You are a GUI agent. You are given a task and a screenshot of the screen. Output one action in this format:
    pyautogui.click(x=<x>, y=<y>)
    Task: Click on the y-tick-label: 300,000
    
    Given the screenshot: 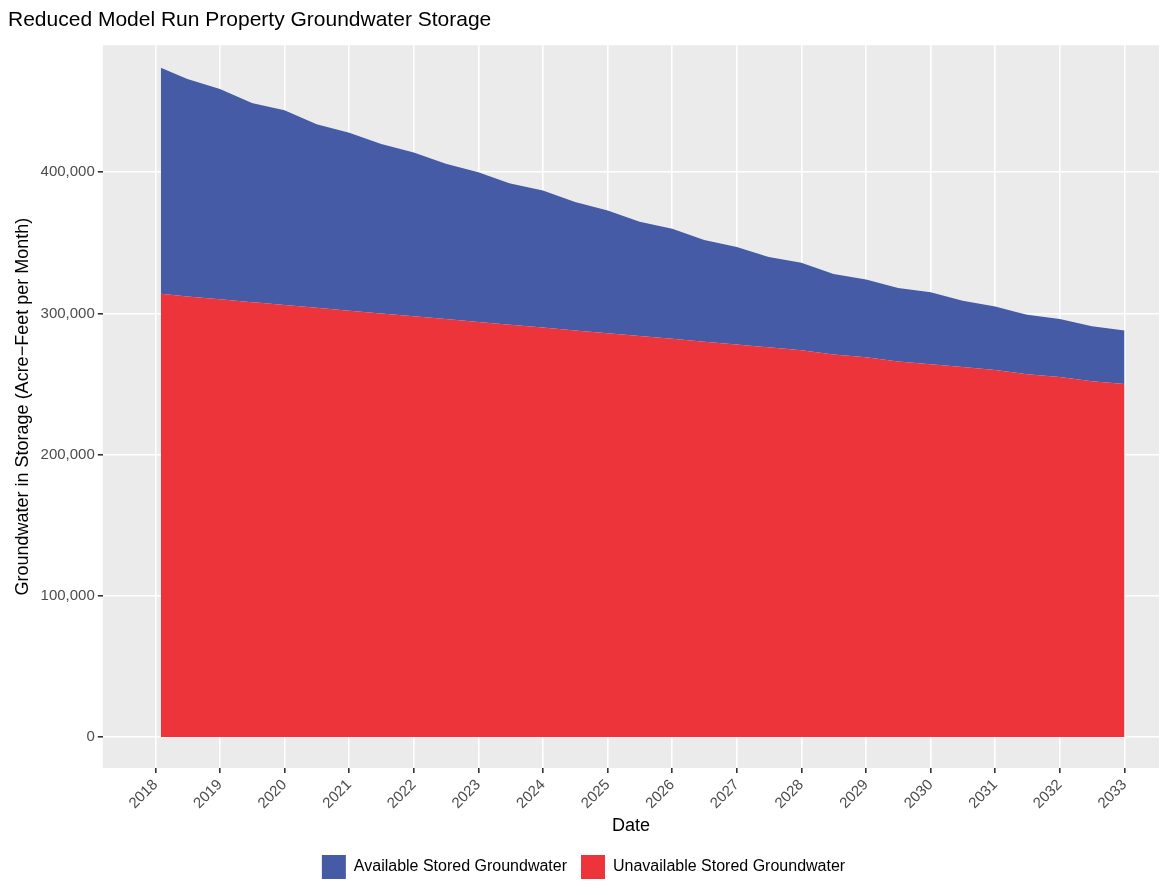 What is the action you would take?
    pyautogui.click(x=67, y=312)
    